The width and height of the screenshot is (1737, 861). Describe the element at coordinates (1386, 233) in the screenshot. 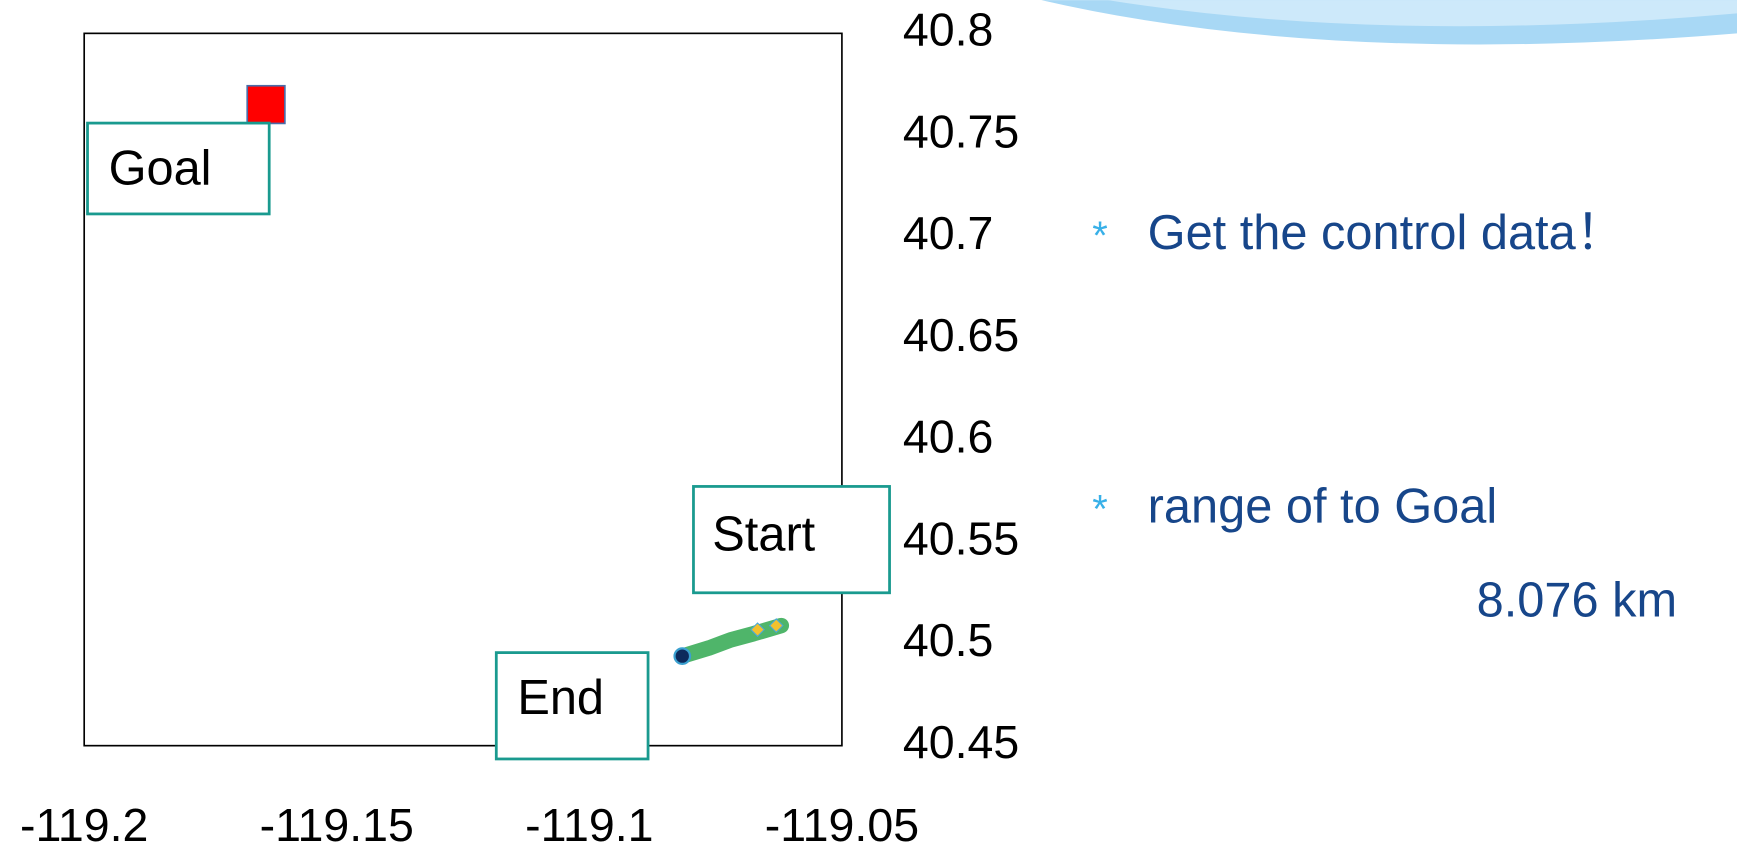

I see `bullet-text: Get the control data！` at that location.